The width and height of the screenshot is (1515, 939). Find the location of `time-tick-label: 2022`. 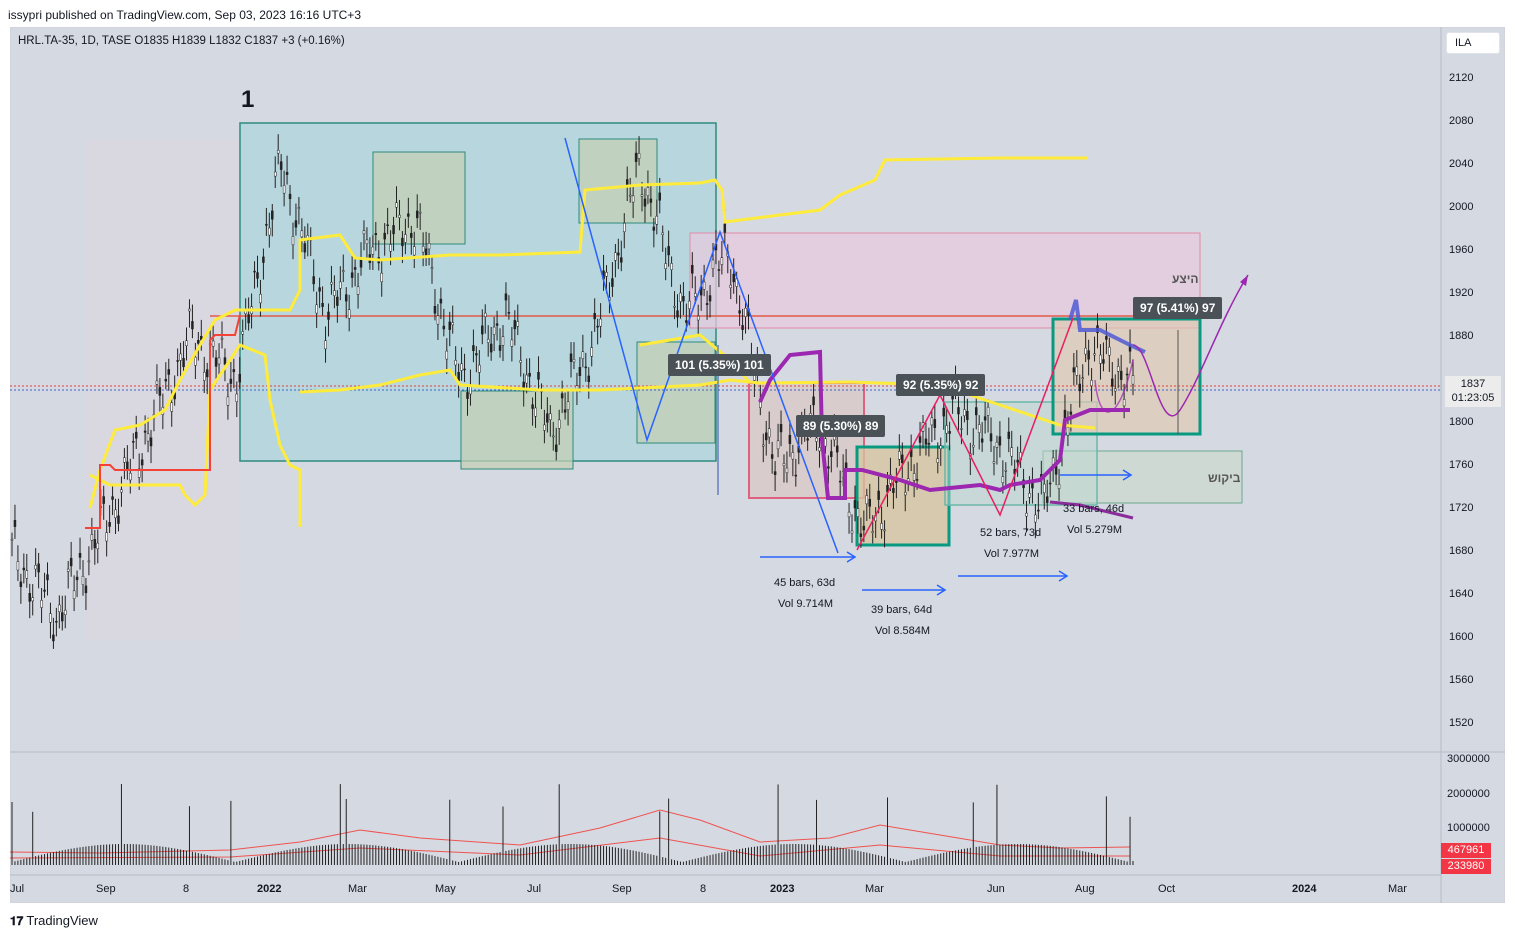

time-tick-label: 2022 is located at coordinates (269, 889).